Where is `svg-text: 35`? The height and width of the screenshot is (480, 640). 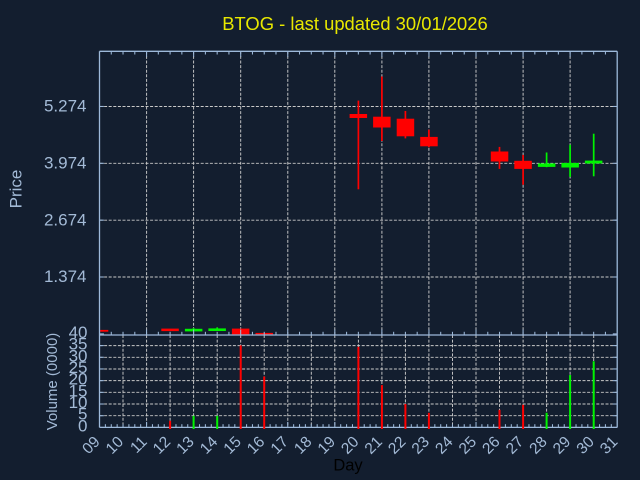 svg-text: 35 is located at coordinates (78, 344).